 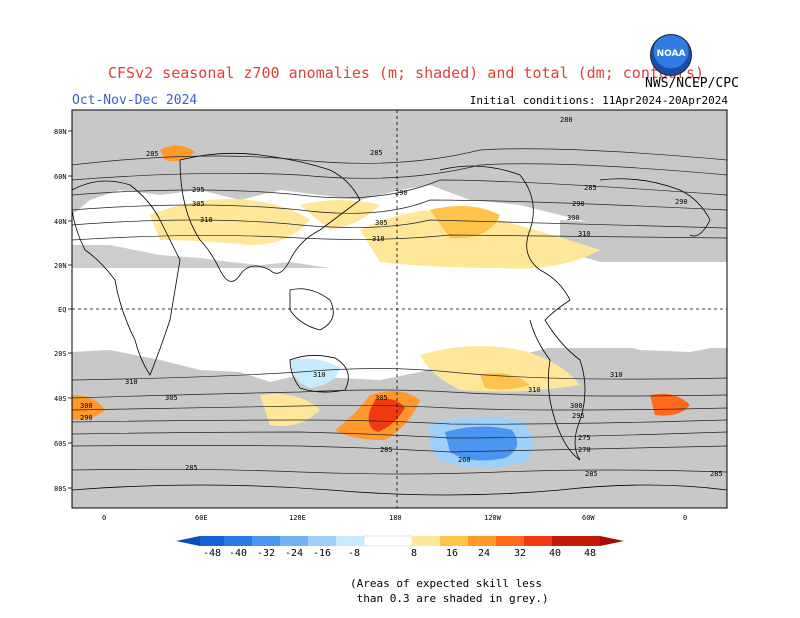 I want to click on noaa-logo: NOAA, so click(x=671, y=55).